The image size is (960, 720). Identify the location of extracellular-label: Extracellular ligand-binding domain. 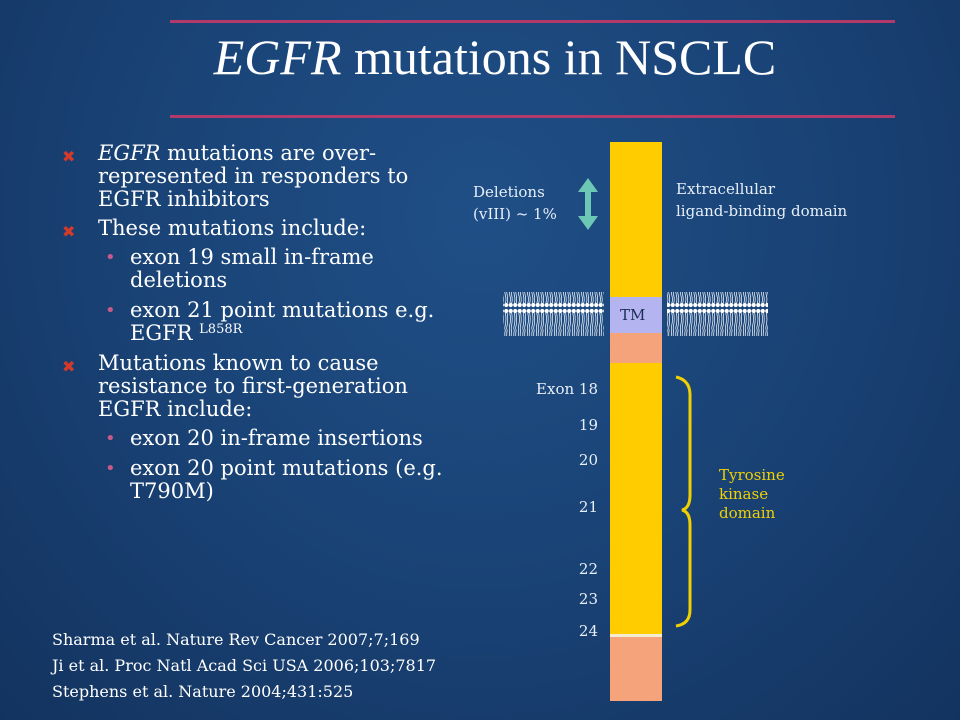
(761, 200).